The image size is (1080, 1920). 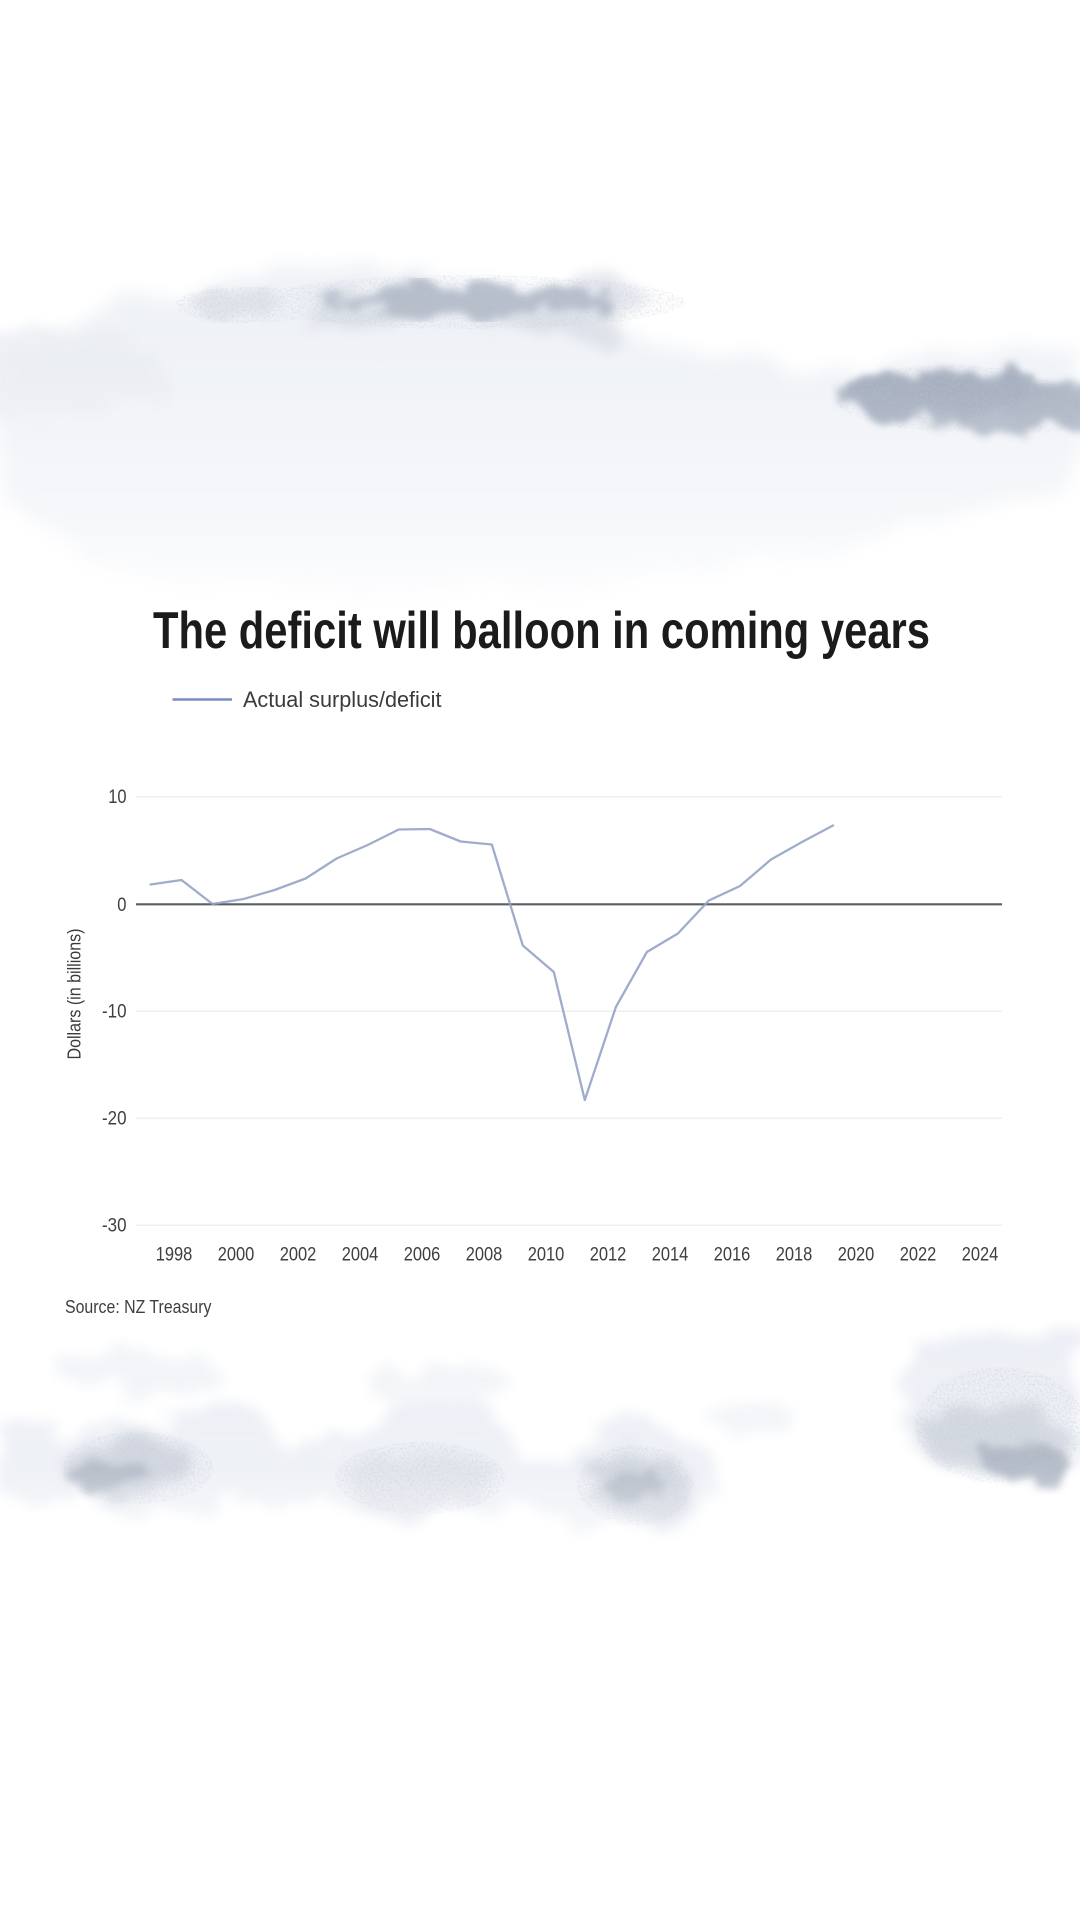 What do you see at coordinates (174, 1255) in the screenshot?
I see `svg-text: 1998` at bounding box center [174, 1255].